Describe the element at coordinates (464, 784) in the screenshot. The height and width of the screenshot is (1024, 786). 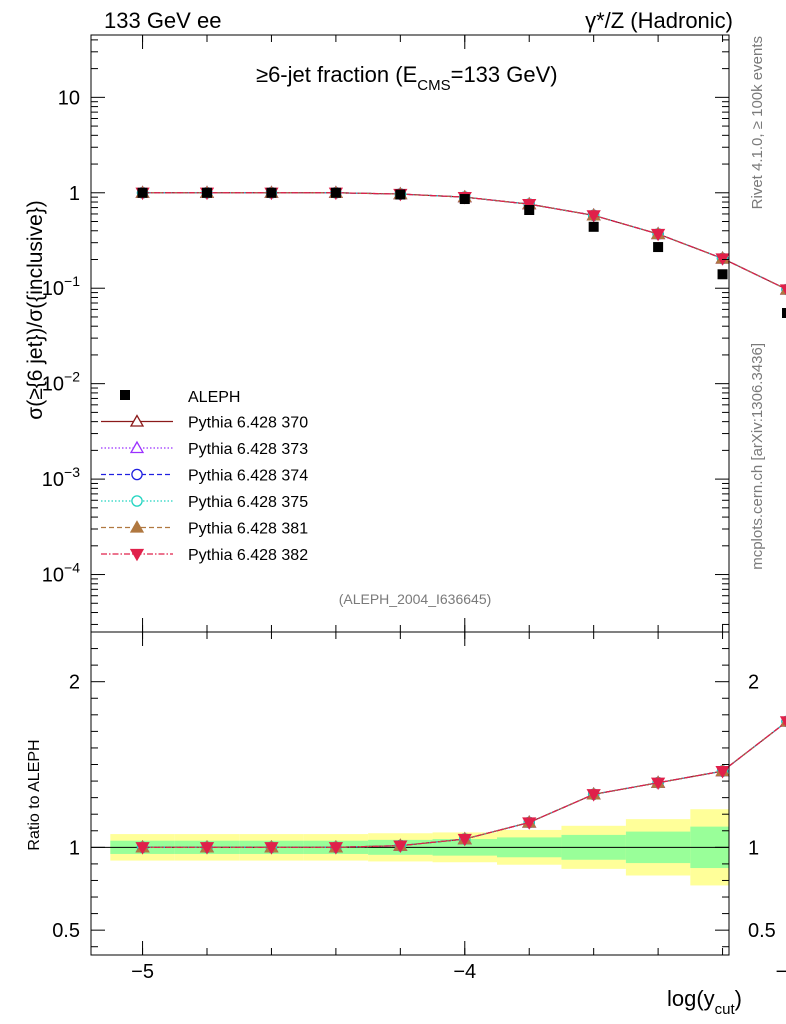
I see `ratio-line` at that location.